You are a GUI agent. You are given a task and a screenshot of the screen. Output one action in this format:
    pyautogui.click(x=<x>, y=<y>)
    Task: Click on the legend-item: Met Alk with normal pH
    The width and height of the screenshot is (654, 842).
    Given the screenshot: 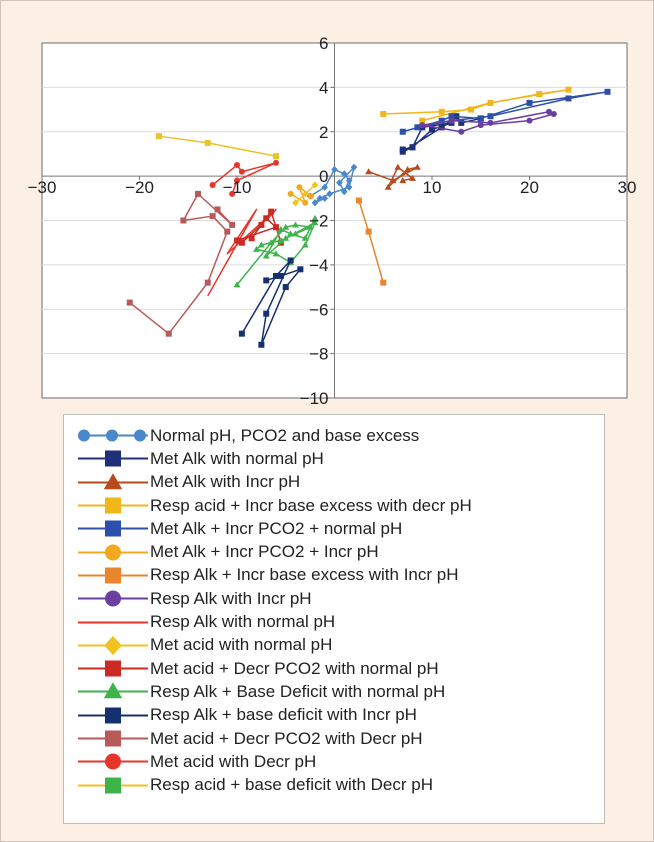 What is the action you would take?
    pyautogui.click(x=334, y=458)
    